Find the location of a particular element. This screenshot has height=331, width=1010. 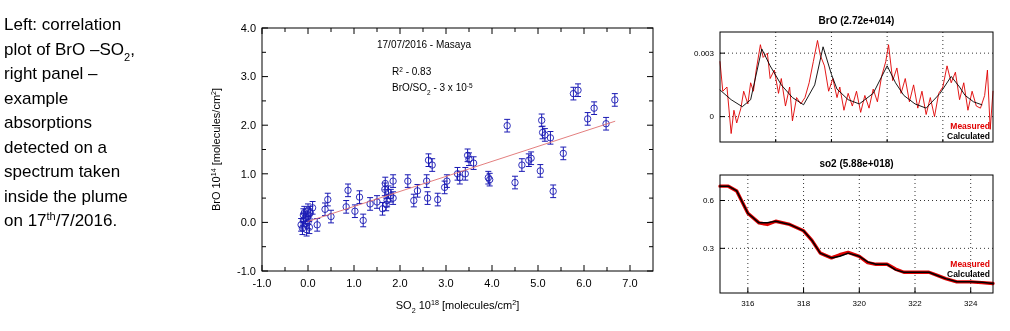

text: Calculated is located at coordinates (968, 136).